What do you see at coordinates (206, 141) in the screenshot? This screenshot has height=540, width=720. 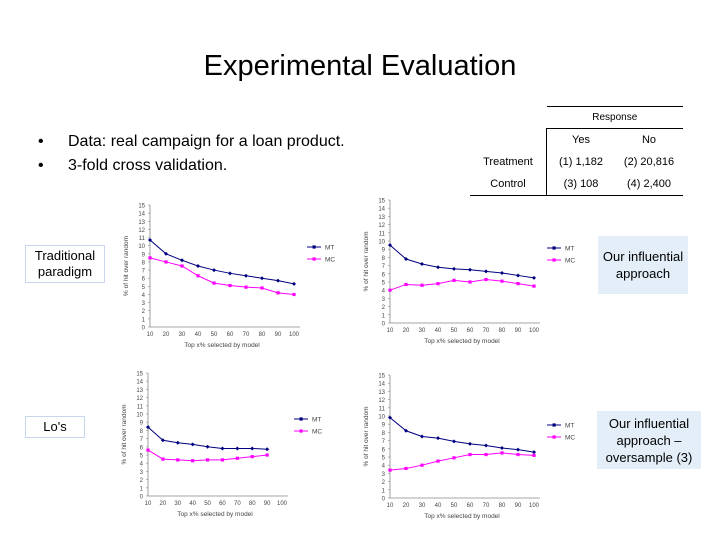 I see `bullet-text: Data: real campaign for a loan product.` at bounding box center [206, 141].